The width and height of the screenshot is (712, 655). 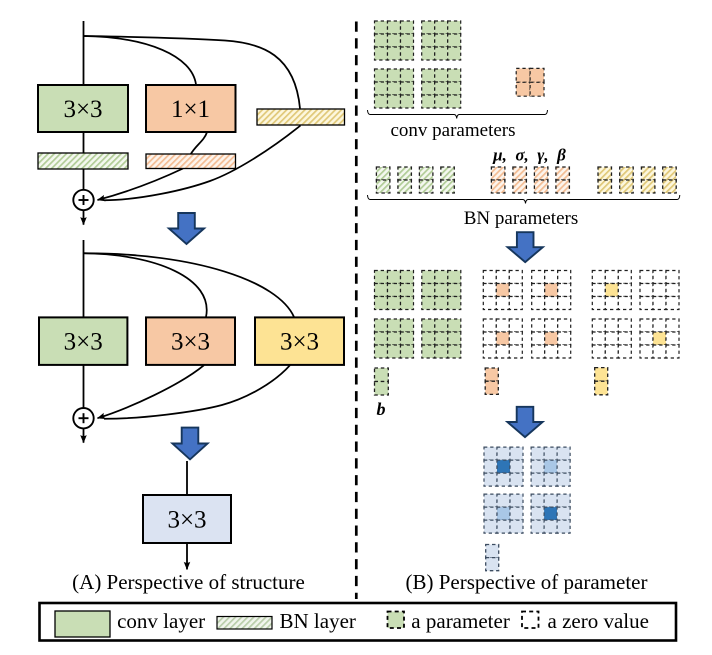 What do you see at coordinates (598, 621) in the screenshot?
I see `svg-text: a zero value` at bounding box center [598, 621].